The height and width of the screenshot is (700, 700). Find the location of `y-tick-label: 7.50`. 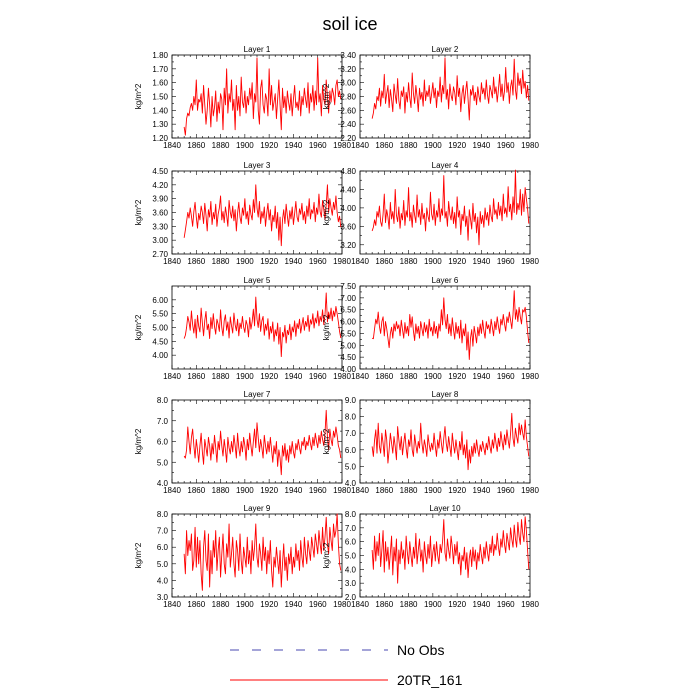

y-tick-label: 7.50 is located at coordinates (348, 286).